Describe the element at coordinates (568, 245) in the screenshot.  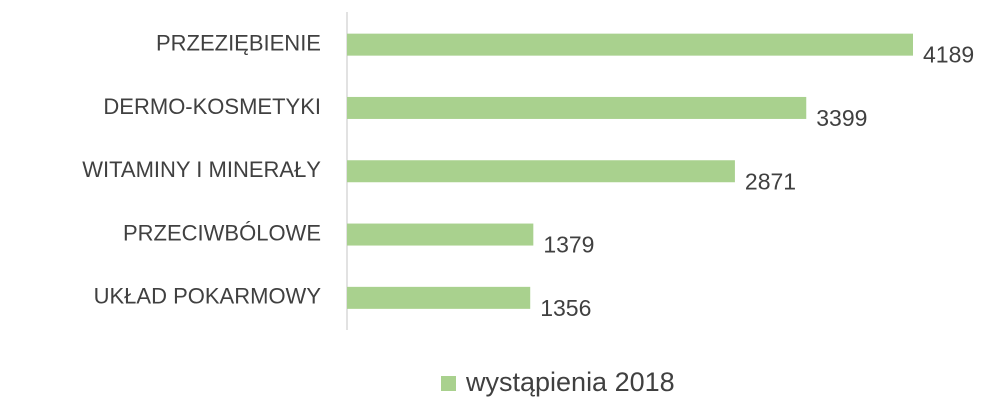
I see `data-label: 1379` at that location.